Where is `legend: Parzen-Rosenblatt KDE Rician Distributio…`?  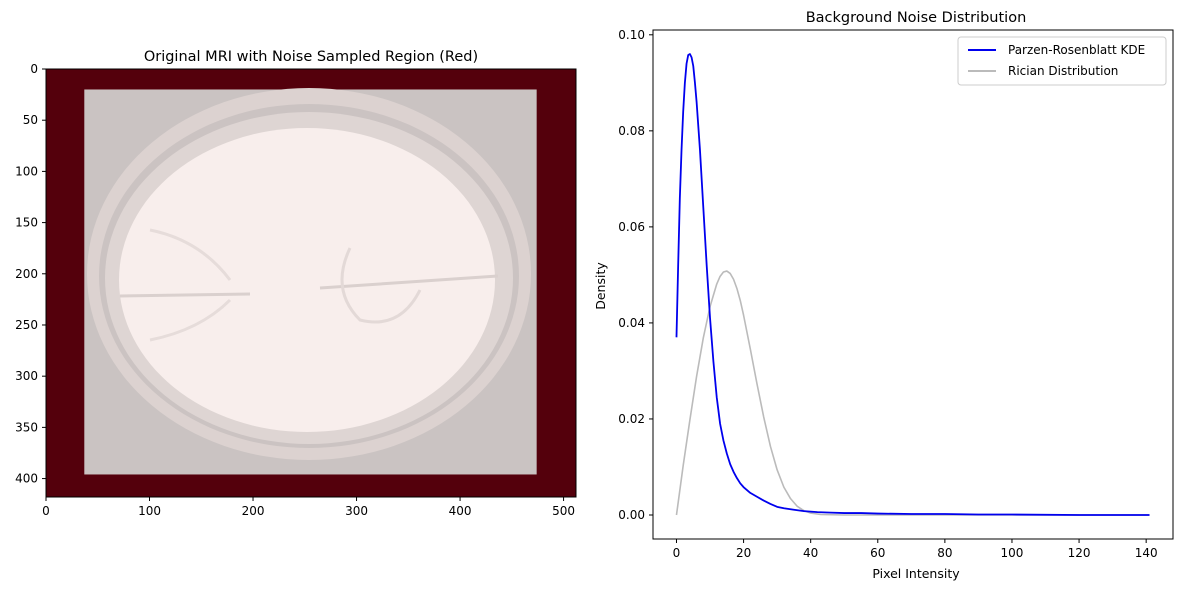 legend: Parzen-Rosenblatt KDE Rician Distributio… is located at coordinates (1062, 61).